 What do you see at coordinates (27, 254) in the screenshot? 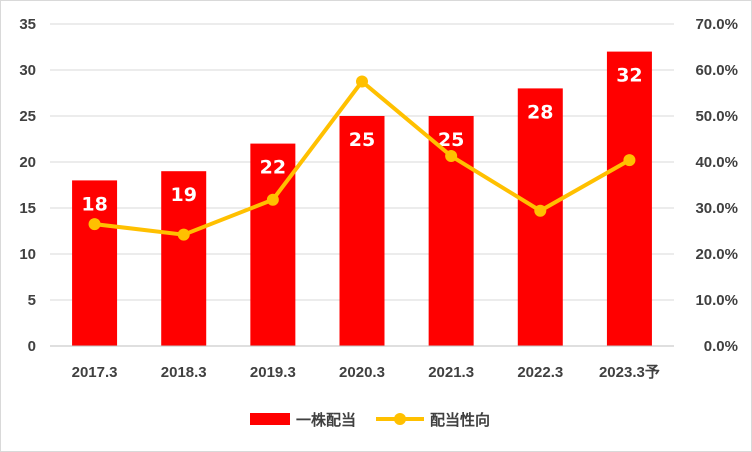
I see `left-tick-label: 10` at bounding box center [27, 254].